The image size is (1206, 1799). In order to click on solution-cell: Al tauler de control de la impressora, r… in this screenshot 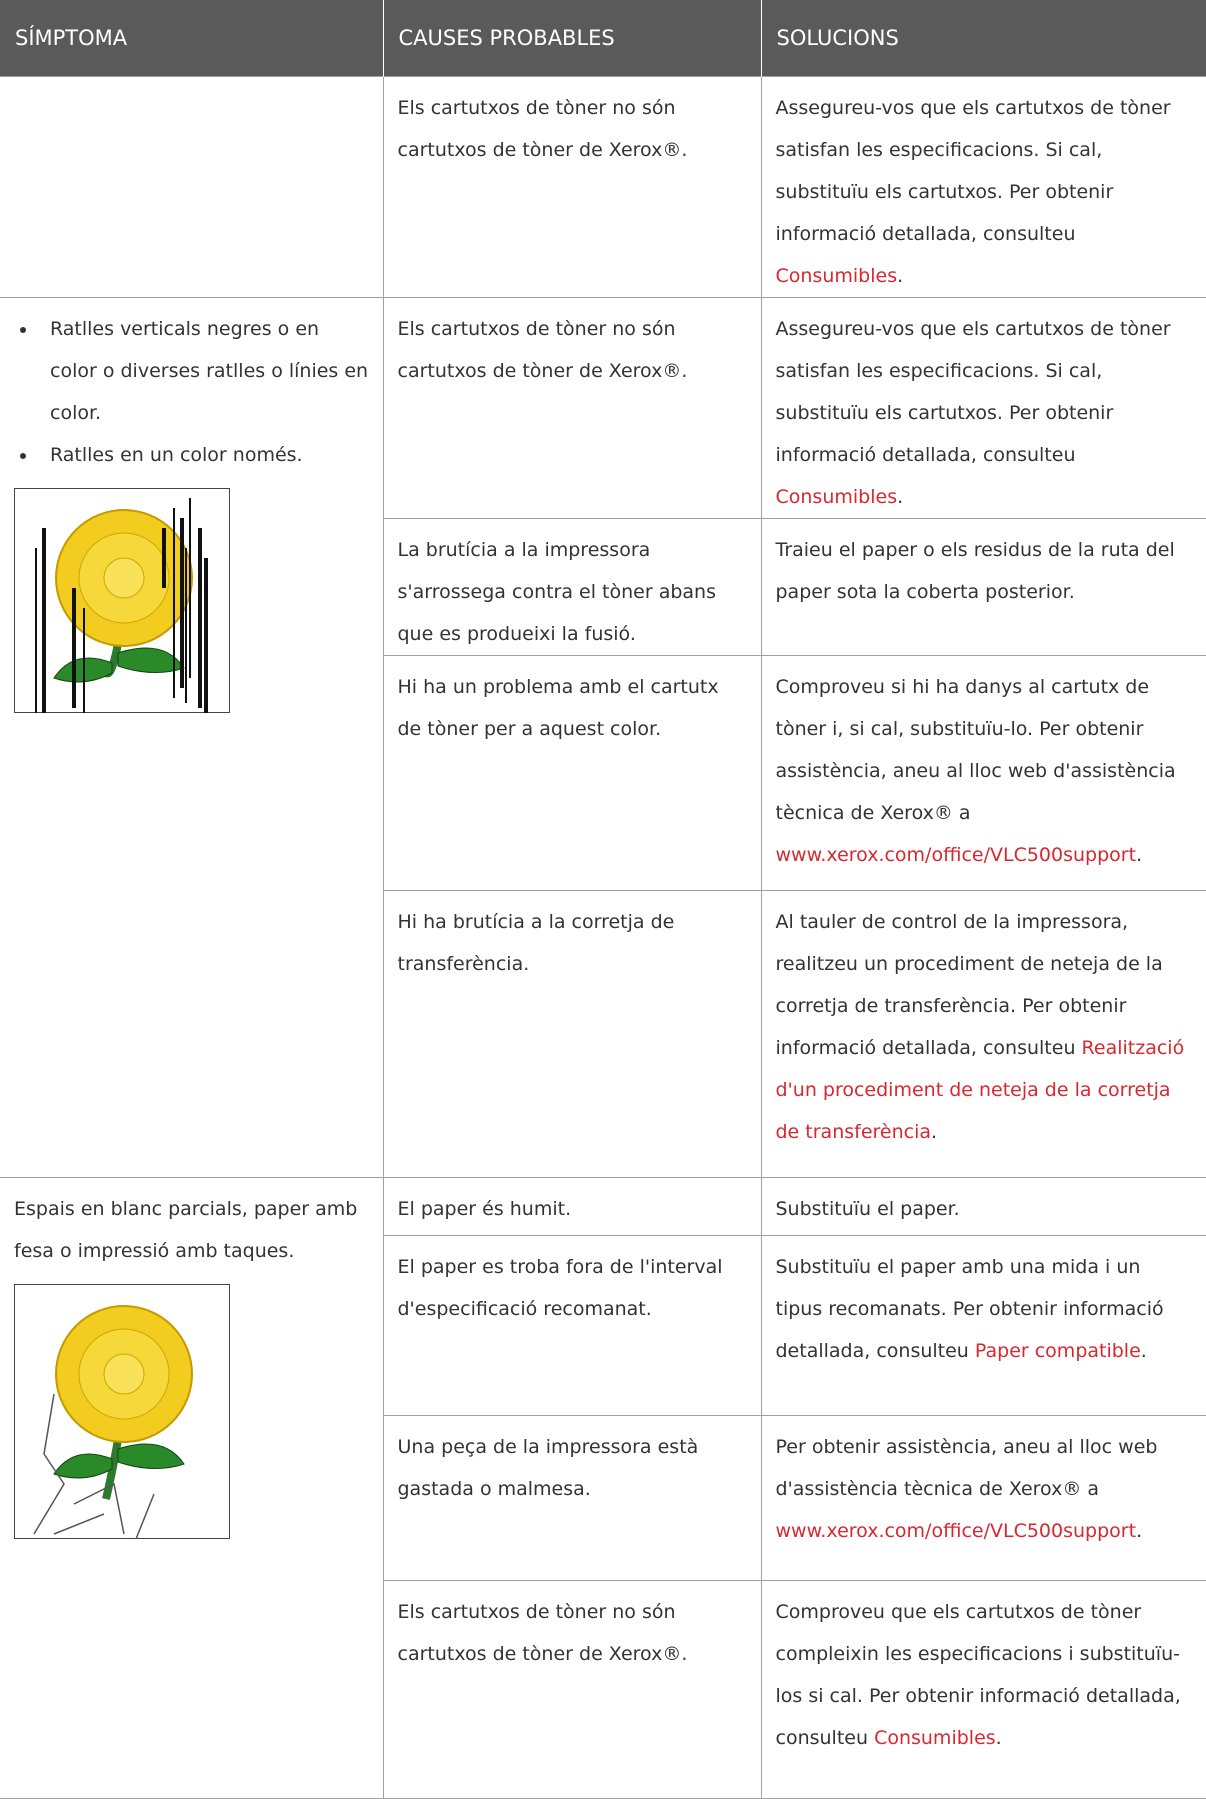, I will do `click(983, 1033)`.